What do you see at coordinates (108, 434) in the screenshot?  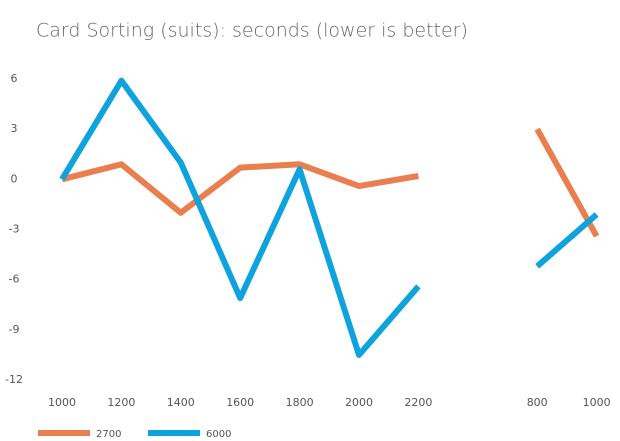 I see `legend-label: 2700` at bounding box center [108, 434].